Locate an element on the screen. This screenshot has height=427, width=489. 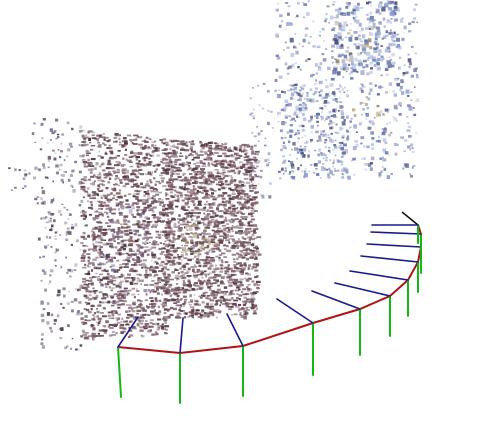
camera-frame is located at coordinates (181, 360).